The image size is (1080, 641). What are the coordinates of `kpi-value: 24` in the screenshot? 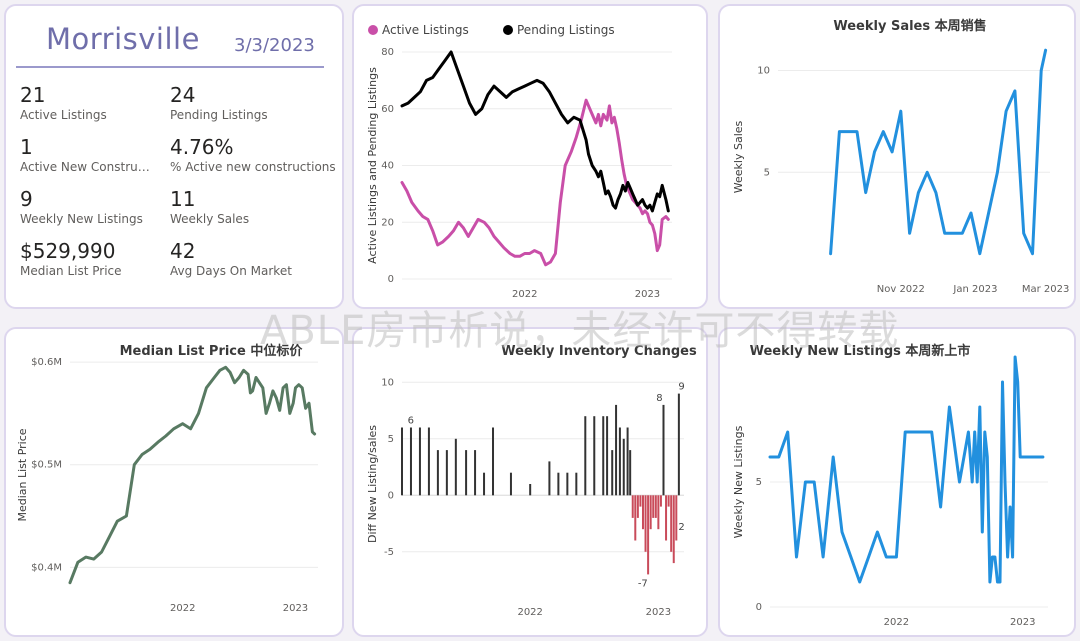 It's located at (183, 95).